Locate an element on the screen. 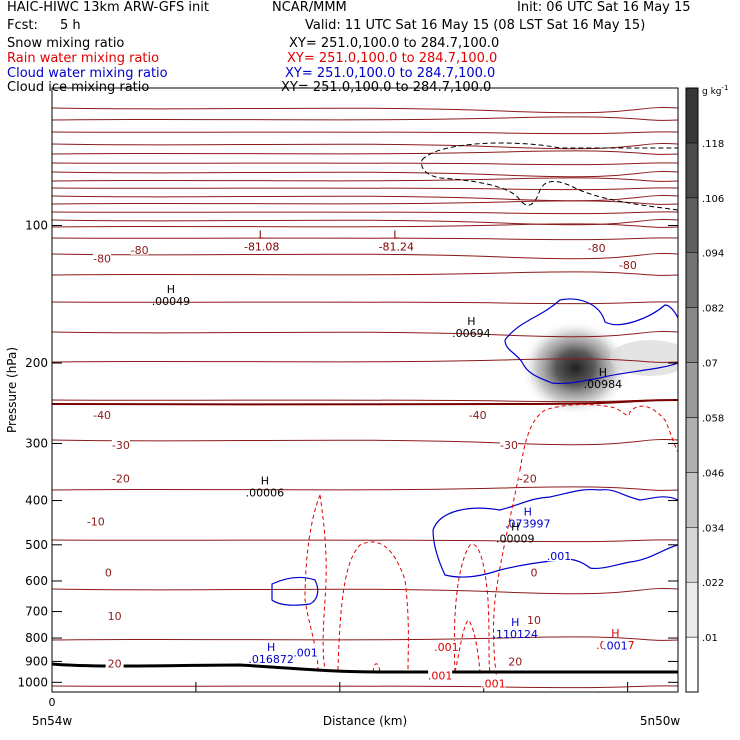  temperature-label: 20 is located at coordinates (515, 661).